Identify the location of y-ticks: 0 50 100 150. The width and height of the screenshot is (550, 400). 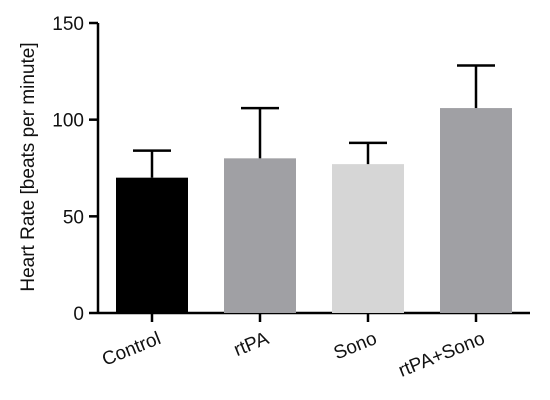
(75, 169).